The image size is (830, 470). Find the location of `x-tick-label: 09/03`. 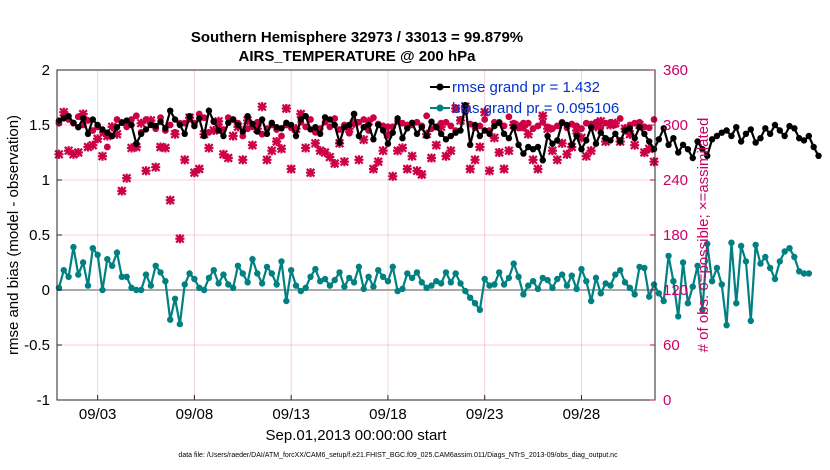

x-tick-label: 09/03 is located at coordinates (98, 414).